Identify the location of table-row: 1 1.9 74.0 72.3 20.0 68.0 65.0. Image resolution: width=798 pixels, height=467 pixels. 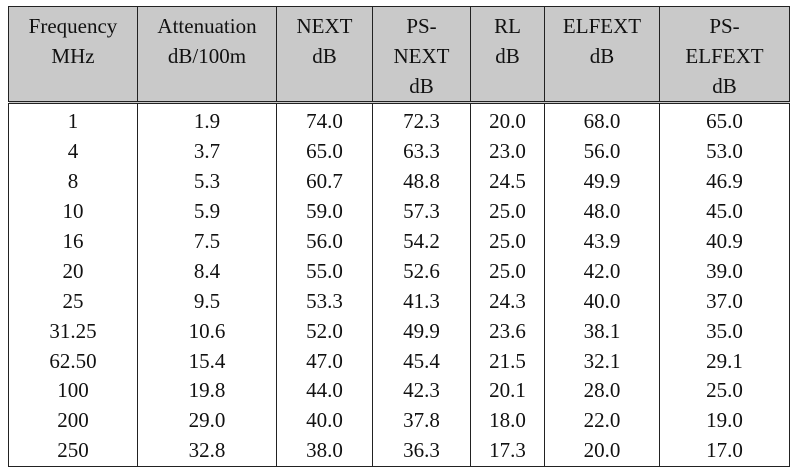
(399, 119).